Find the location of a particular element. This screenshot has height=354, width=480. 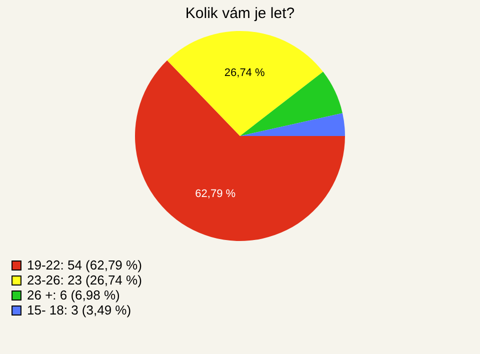

legend-label: 23-26: 23 (26,74 %) is located at coordinates (84, 280).